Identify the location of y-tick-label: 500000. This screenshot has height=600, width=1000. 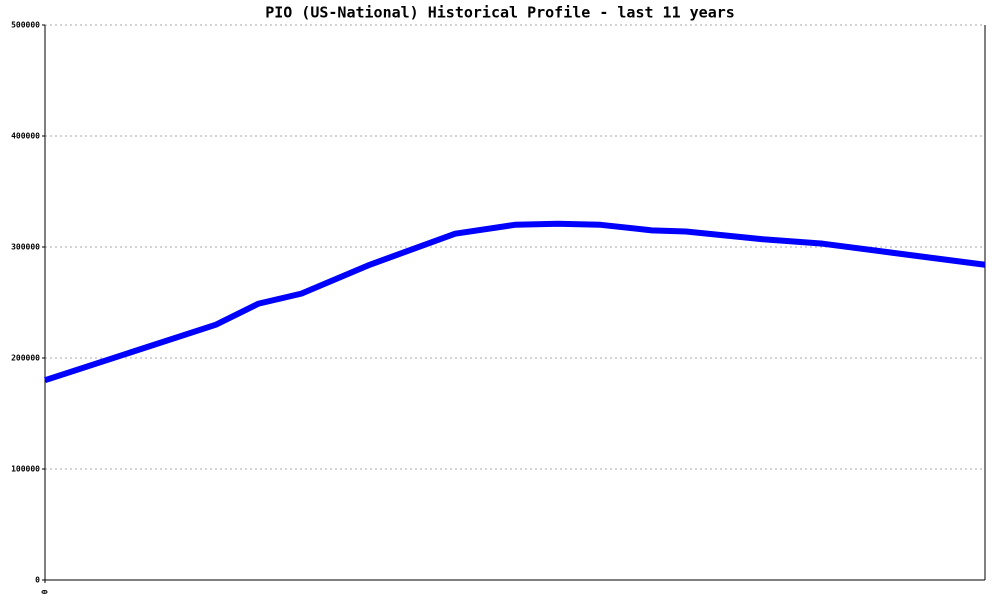
(25, 25).